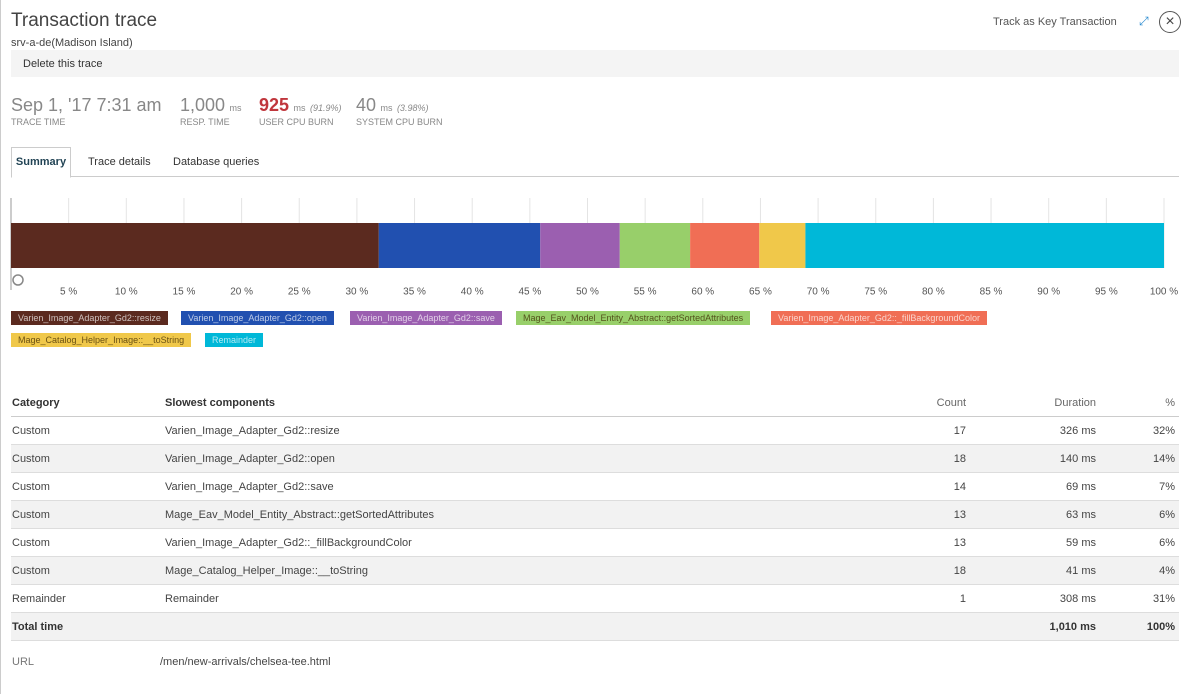 The image size is (1190, 694). Describe the element at coordinates (1163, 431) in the screenshot. I see `table-cell: 32%` at that location.